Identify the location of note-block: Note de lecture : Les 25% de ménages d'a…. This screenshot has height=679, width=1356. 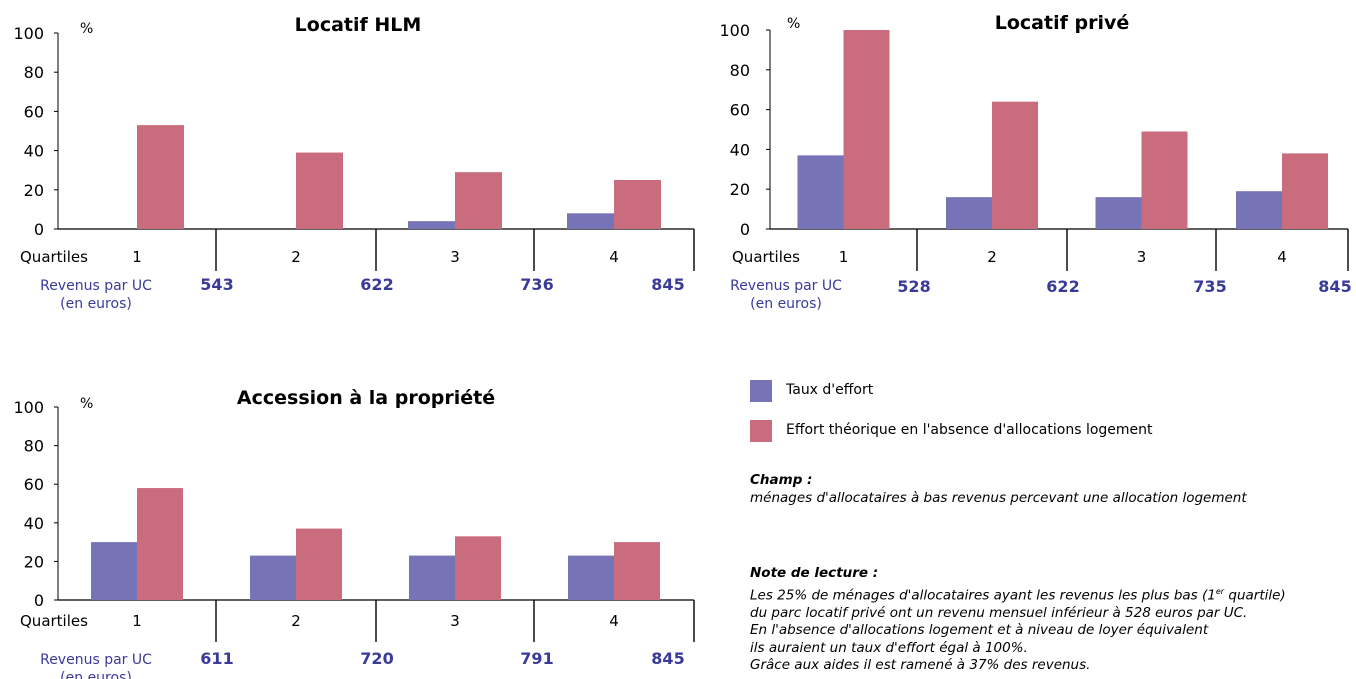
(1018, 620).